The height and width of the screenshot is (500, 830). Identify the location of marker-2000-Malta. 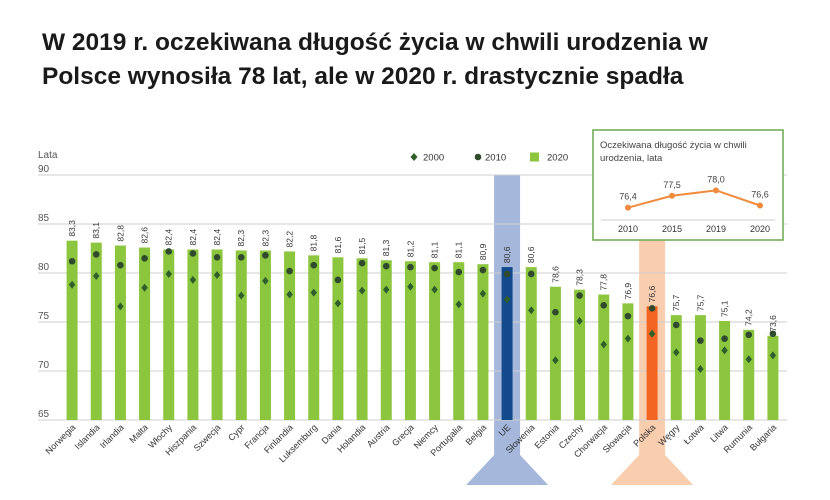
(144, 287).